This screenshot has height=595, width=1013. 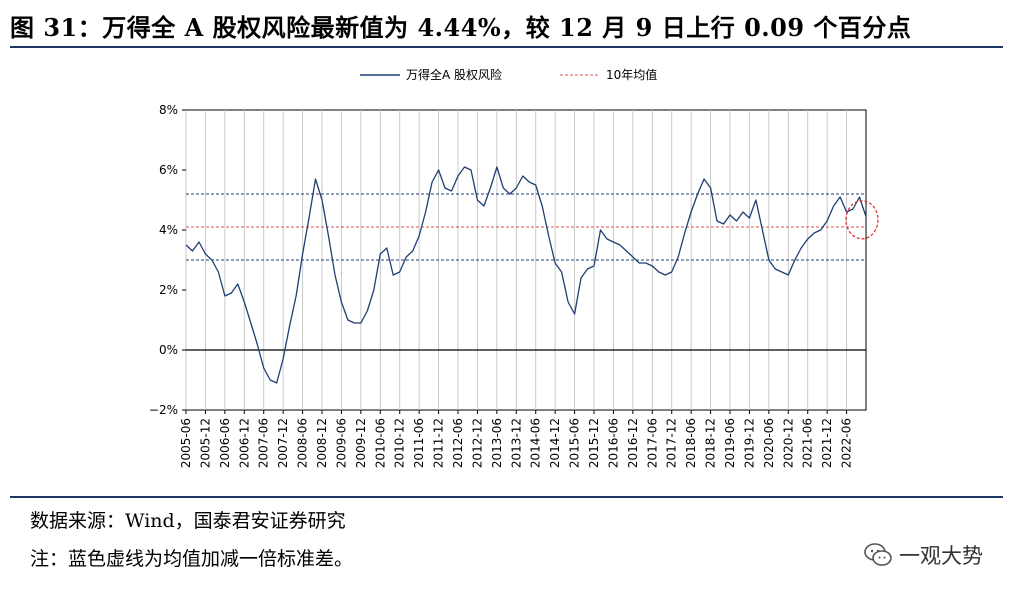 I want to click on x-tick-label: 2012-12, so click(x=477, y=443).